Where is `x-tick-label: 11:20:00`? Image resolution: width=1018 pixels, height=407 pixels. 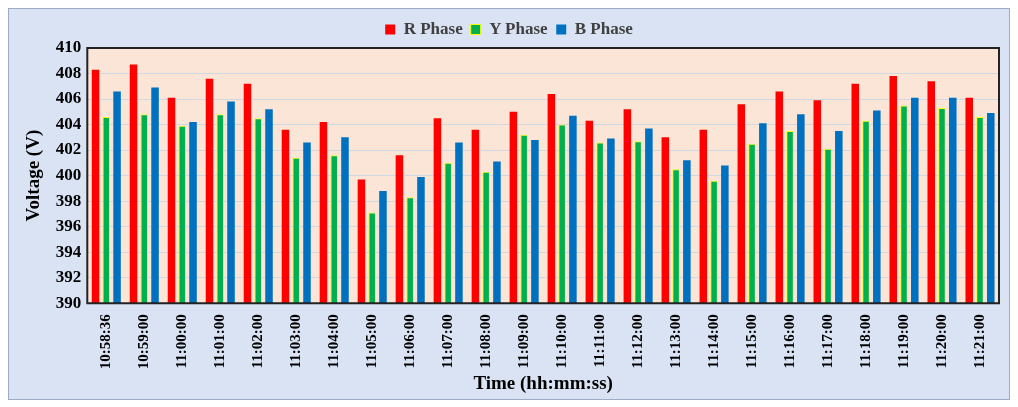
x-tick-label: 11:20:00 is located at coordinates (940, 341).